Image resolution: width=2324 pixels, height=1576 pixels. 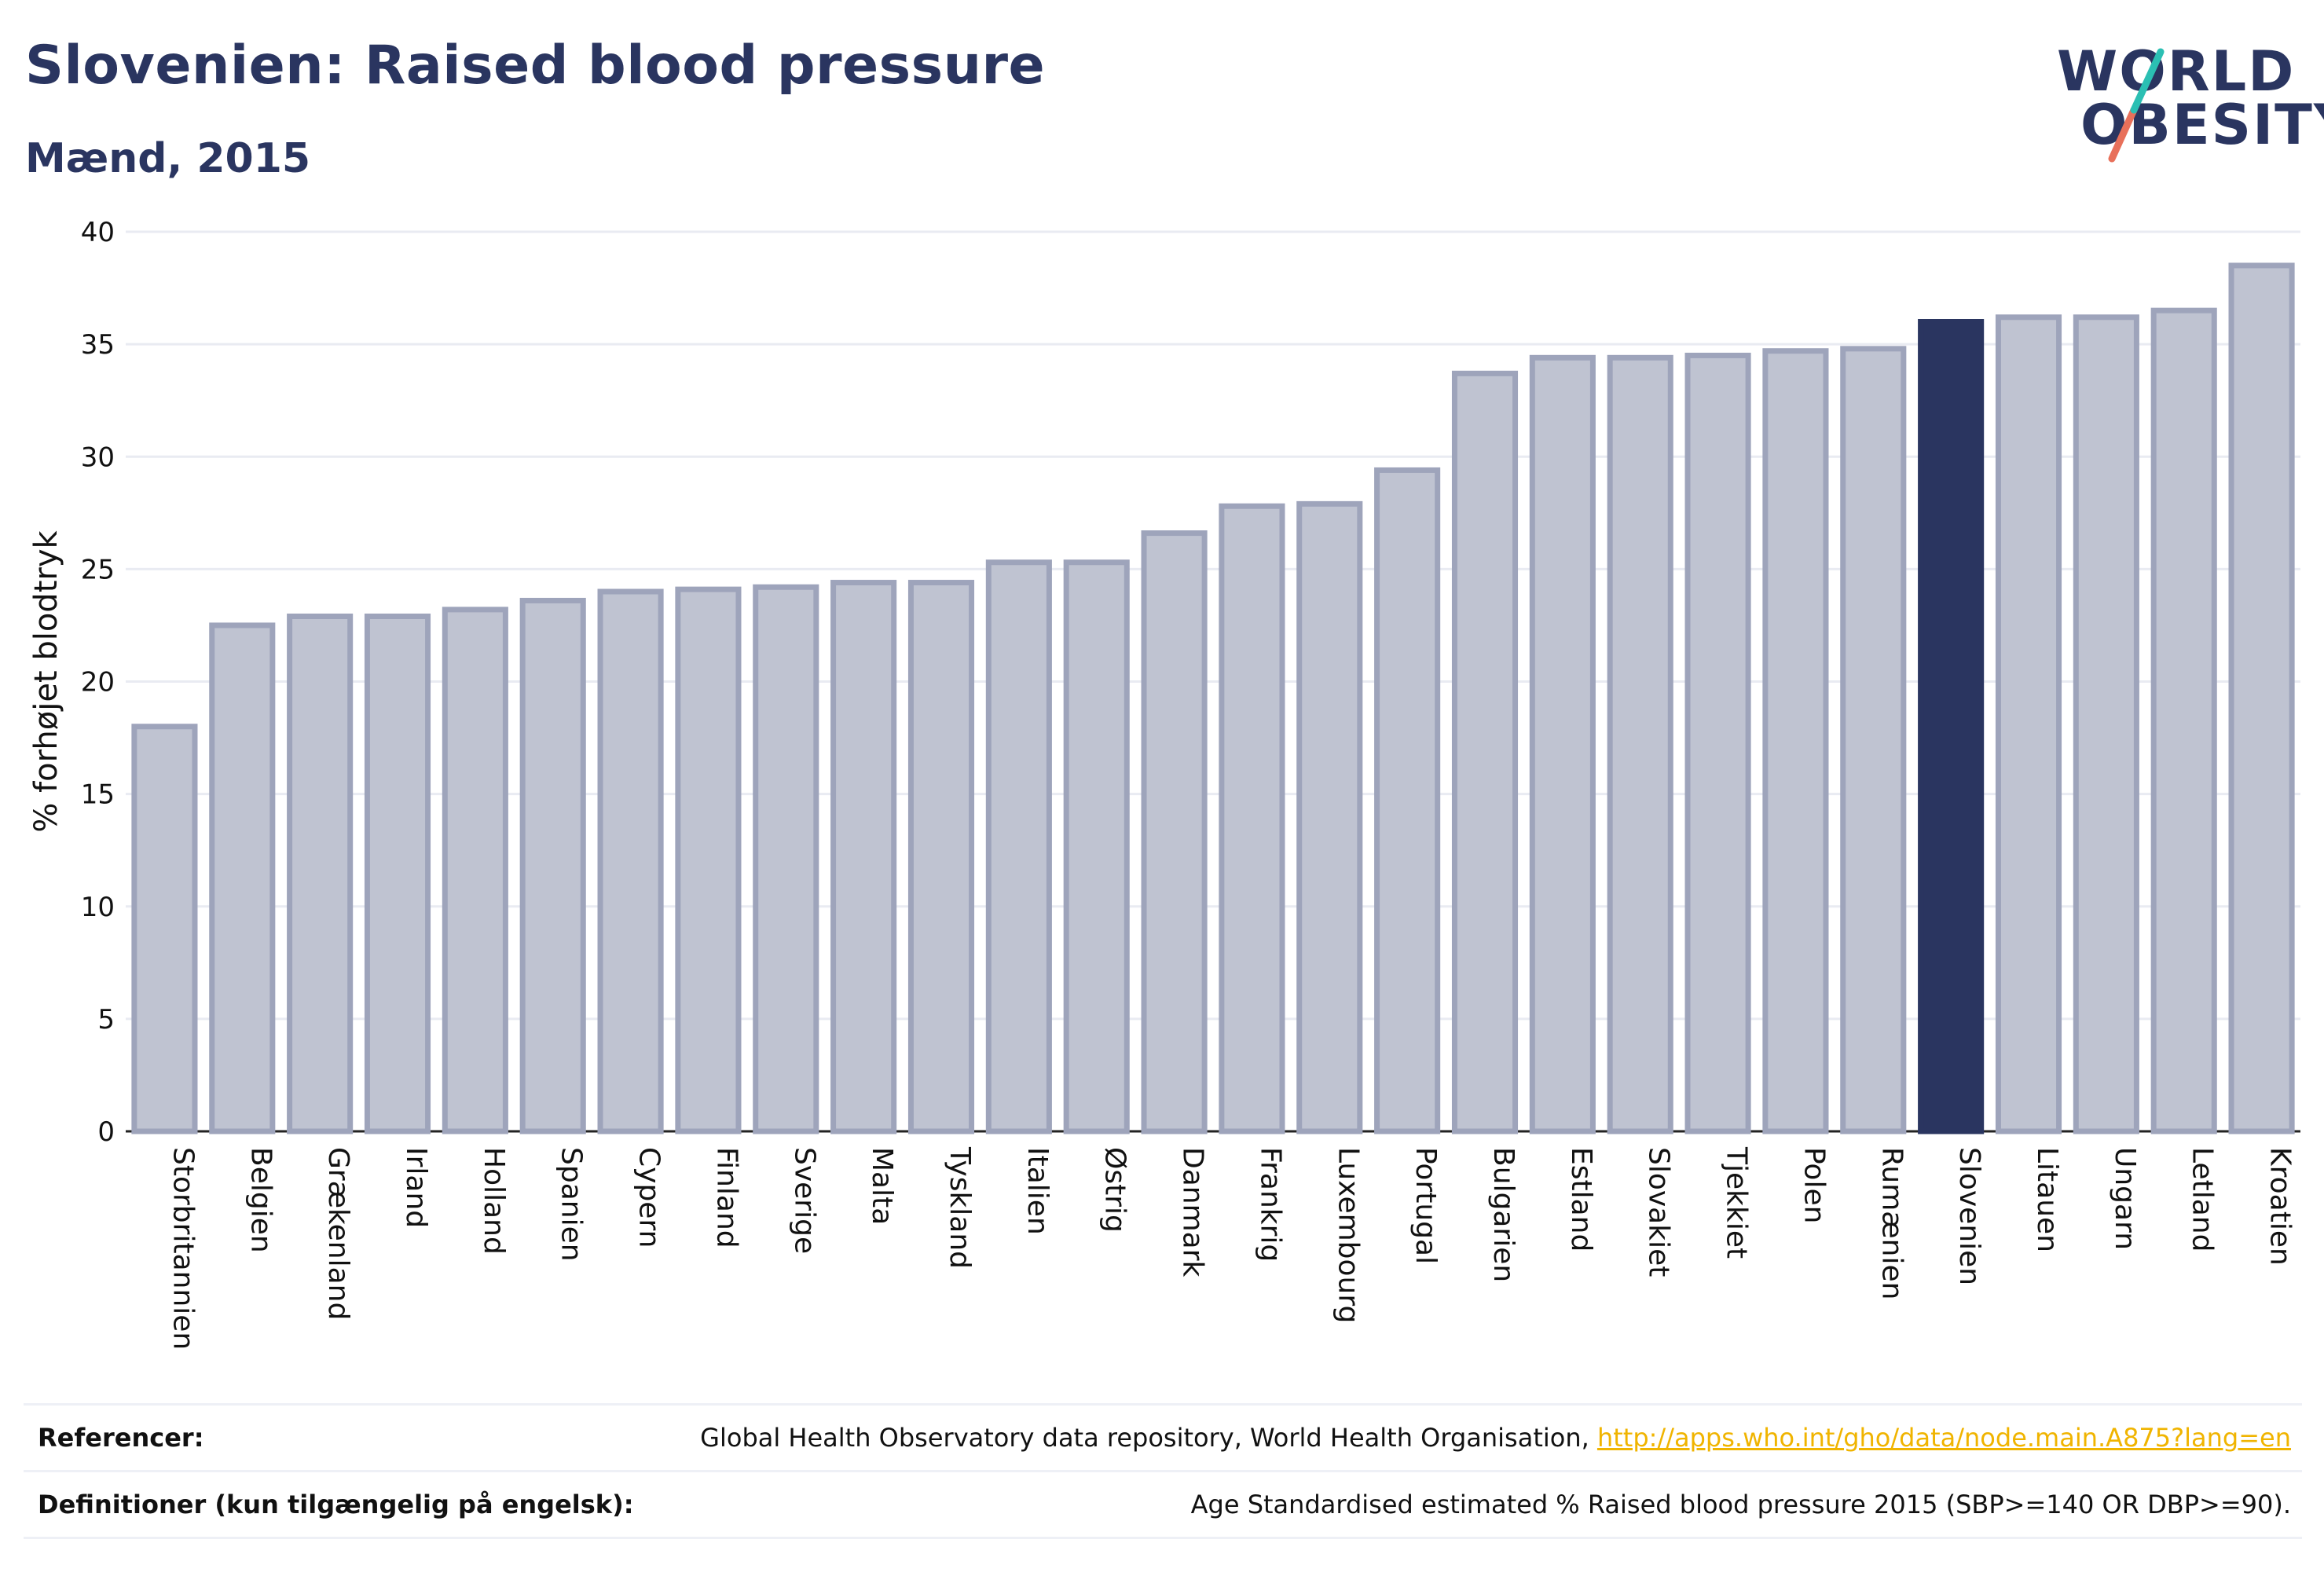 I want to click on bar-spanien, so click(x=552, y=865).